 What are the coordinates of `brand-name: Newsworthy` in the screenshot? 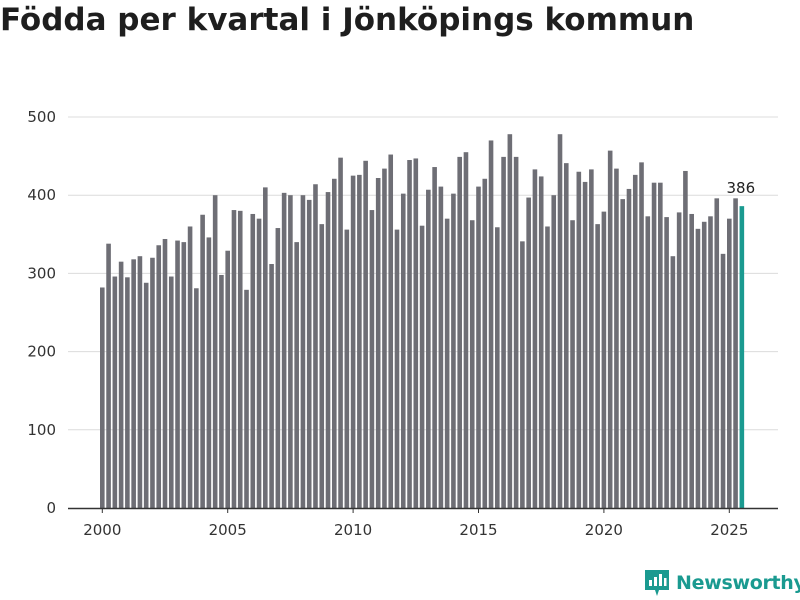 It's located at (738, 583).